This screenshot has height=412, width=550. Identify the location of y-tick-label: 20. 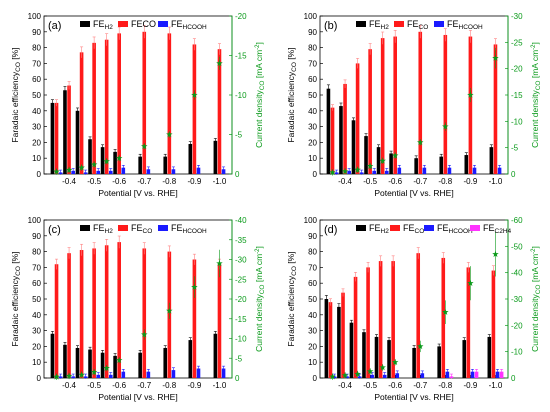
(312, 142).